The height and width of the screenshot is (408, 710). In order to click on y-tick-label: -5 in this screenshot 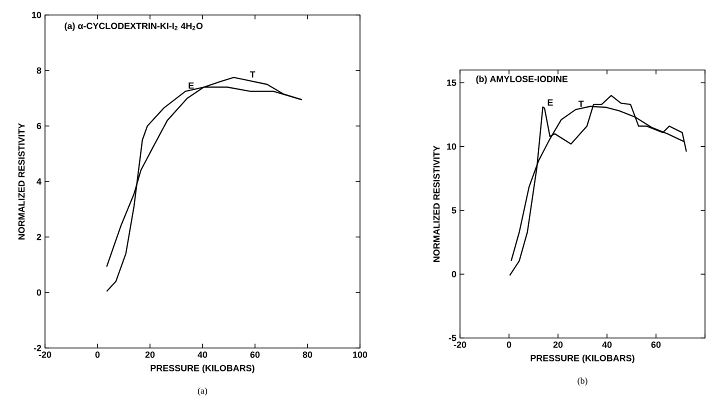, I will do `click(452, 338)`.